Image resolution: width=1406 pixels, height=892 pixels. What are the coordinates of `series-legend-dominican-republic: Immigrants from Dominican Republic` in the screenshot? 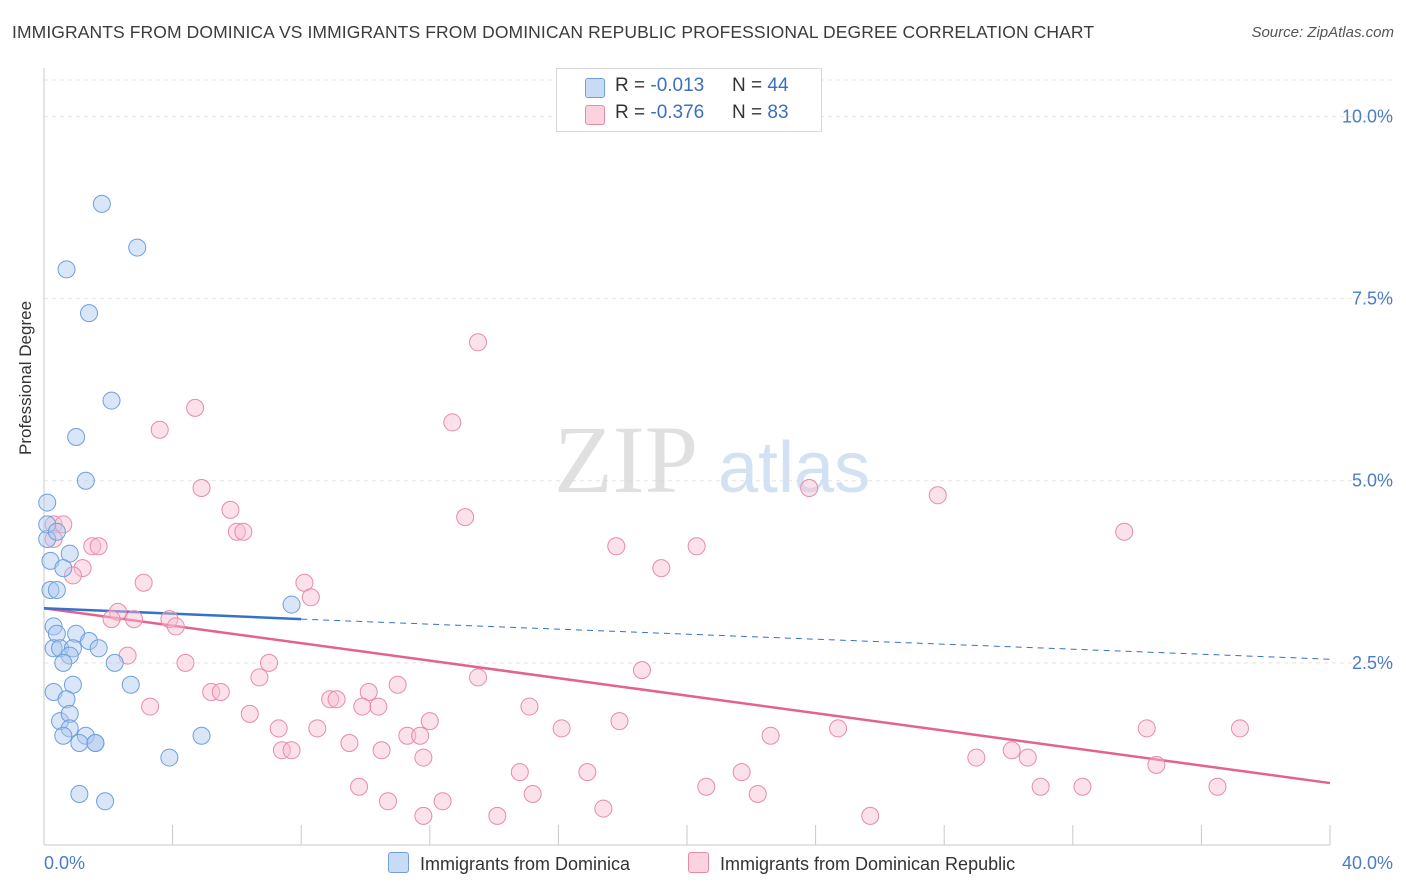 It's located at (851, 863).